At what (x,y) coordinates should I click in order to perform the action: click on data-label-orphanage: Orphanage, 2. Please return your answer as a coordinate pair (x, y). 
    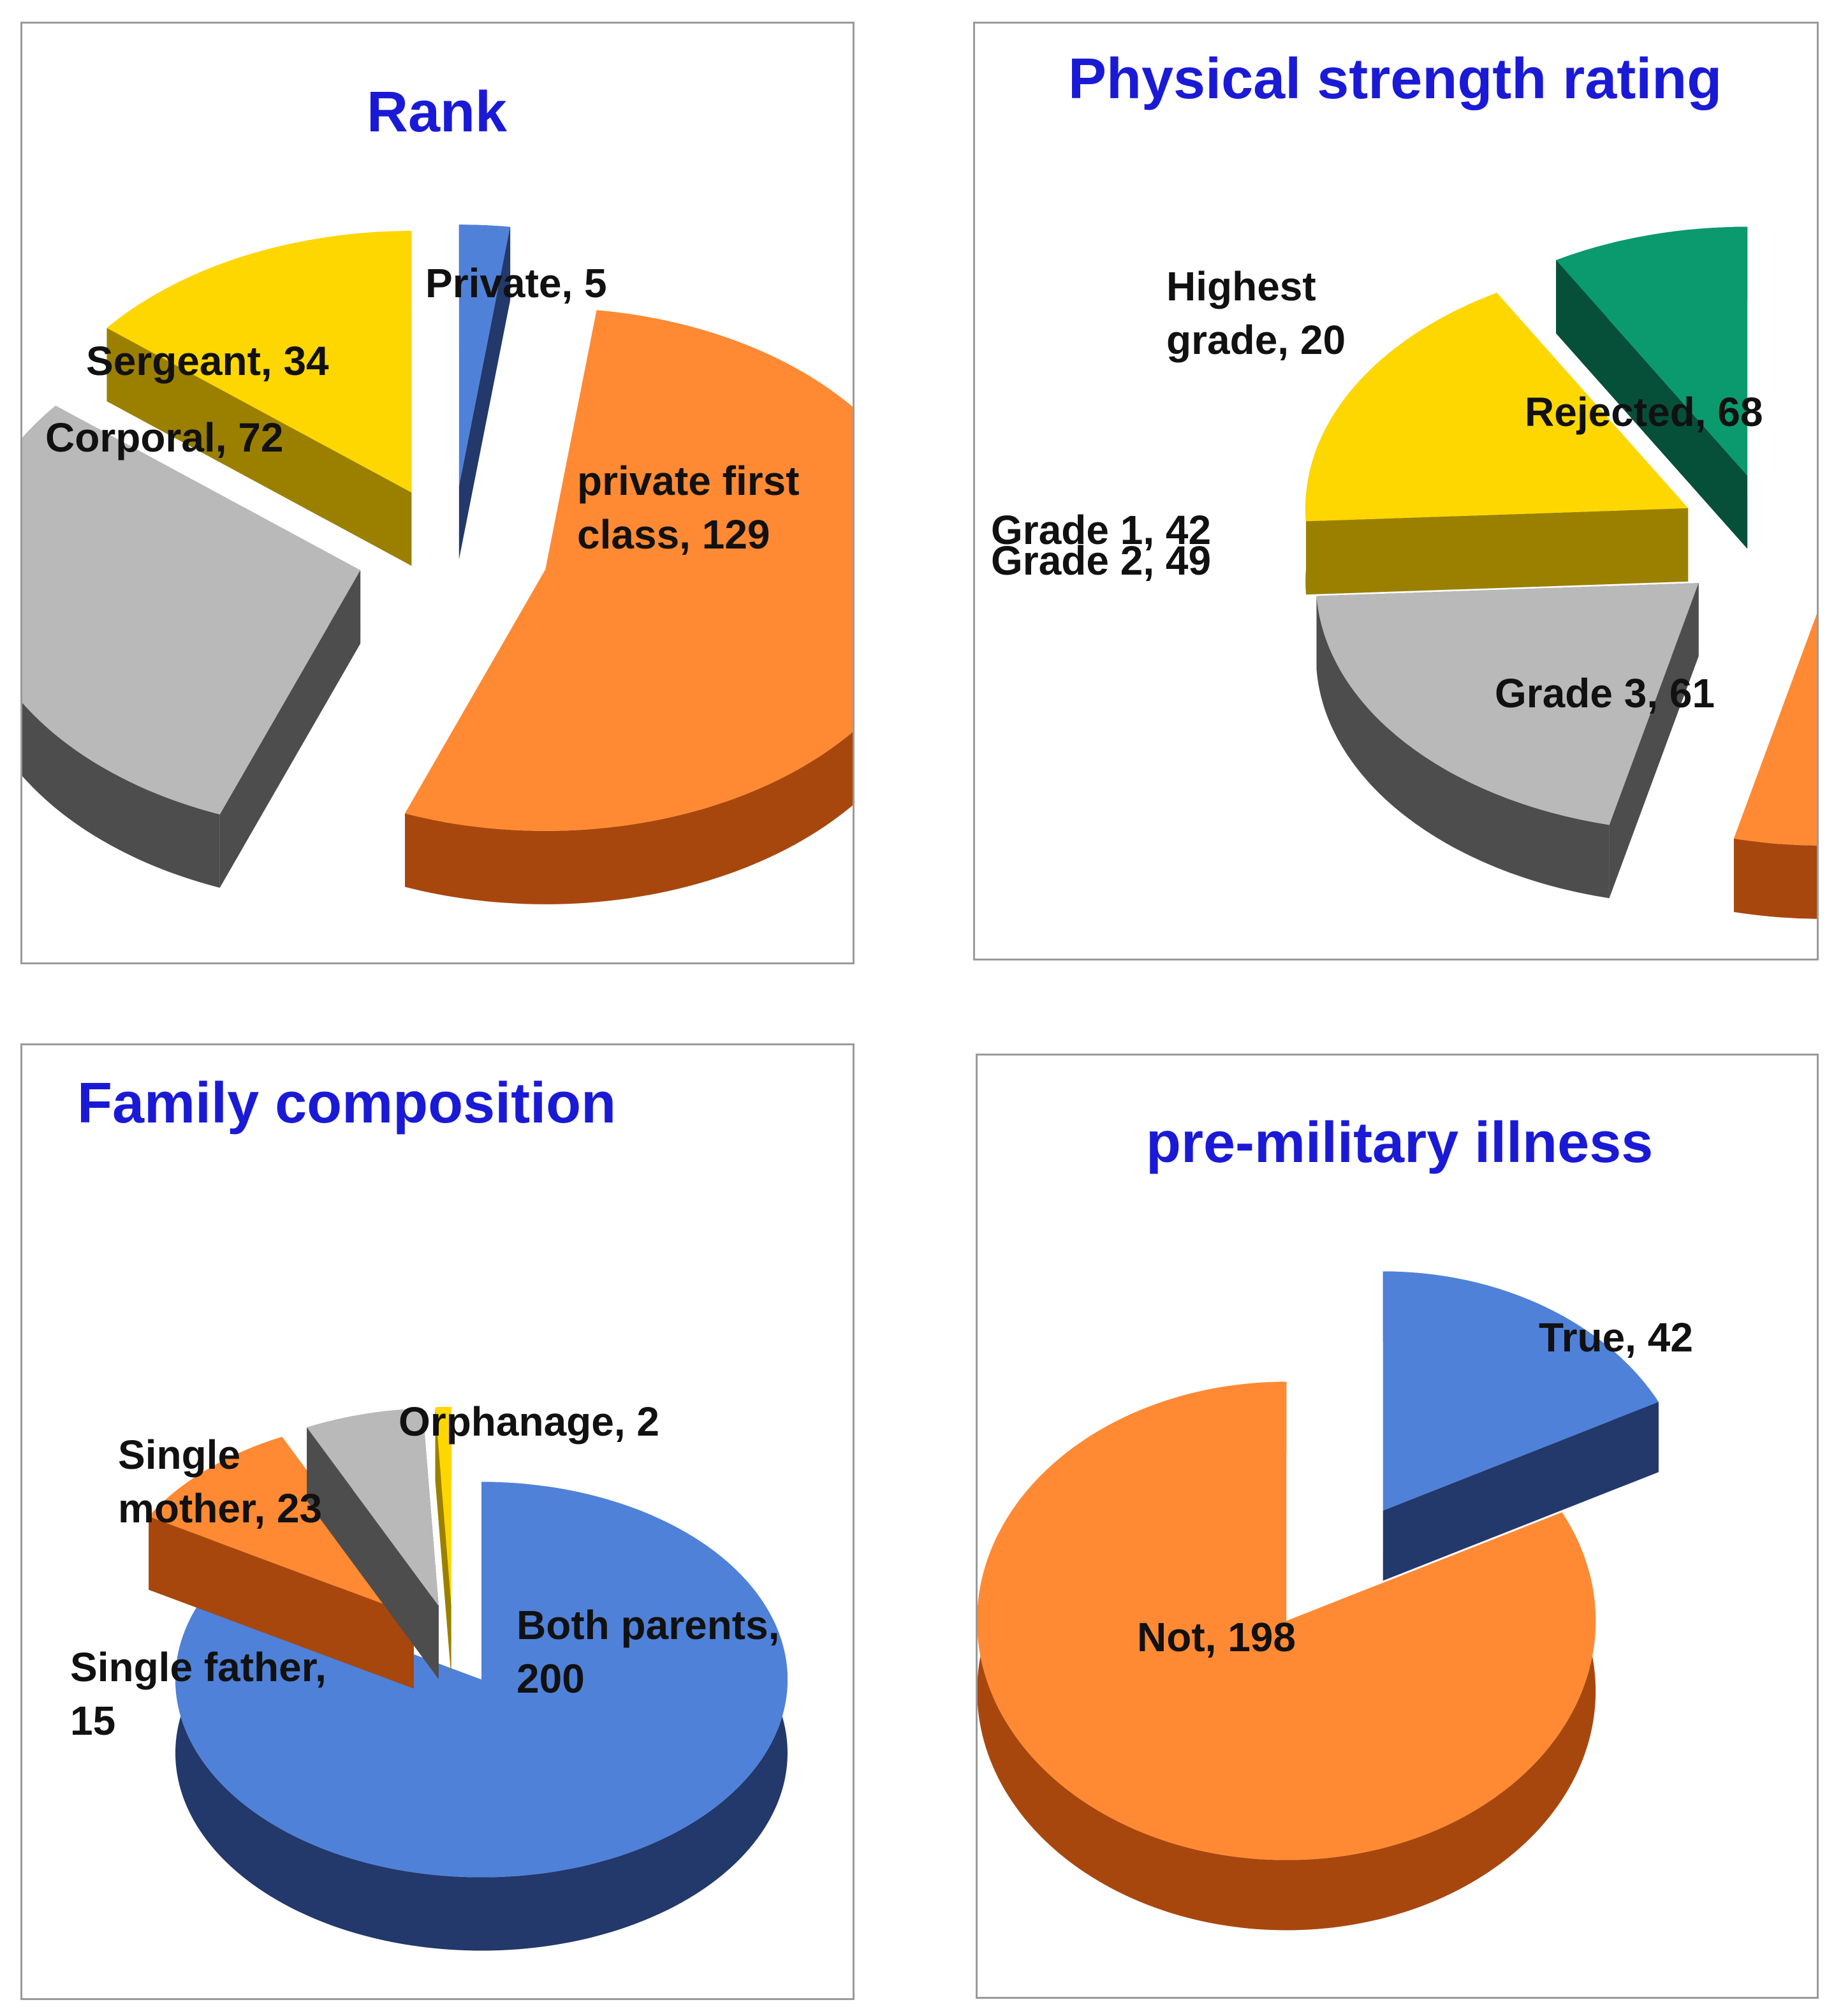
    Looking at the image, I should click on (529, 1421).